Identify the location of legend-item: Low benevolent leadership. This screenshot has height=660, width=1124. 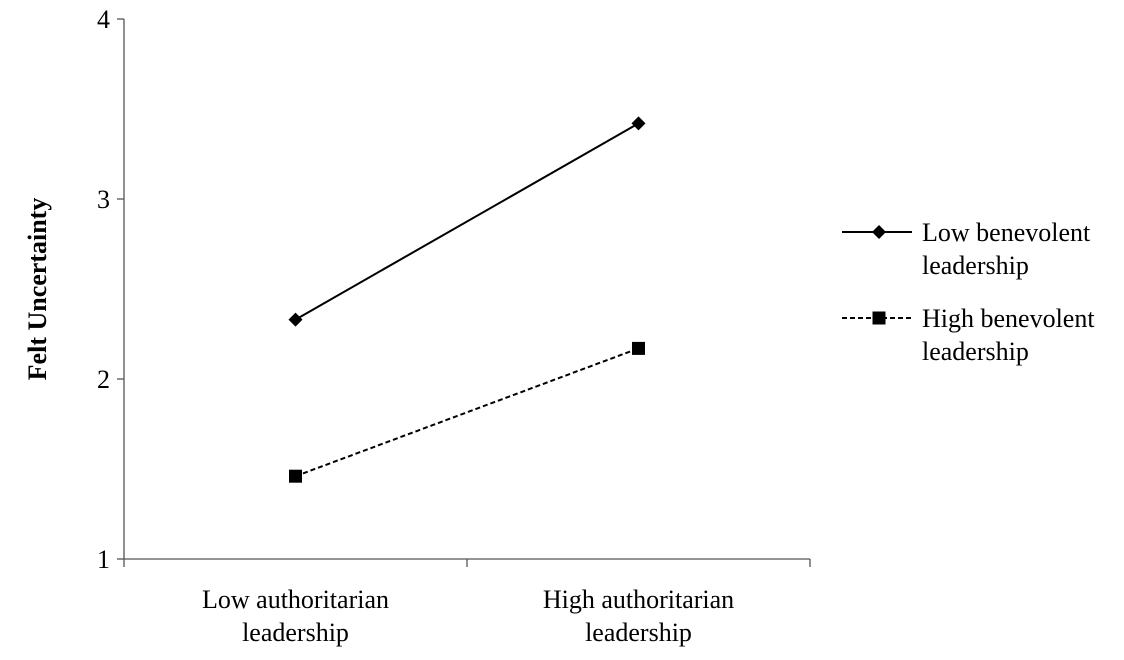
(966, 249).